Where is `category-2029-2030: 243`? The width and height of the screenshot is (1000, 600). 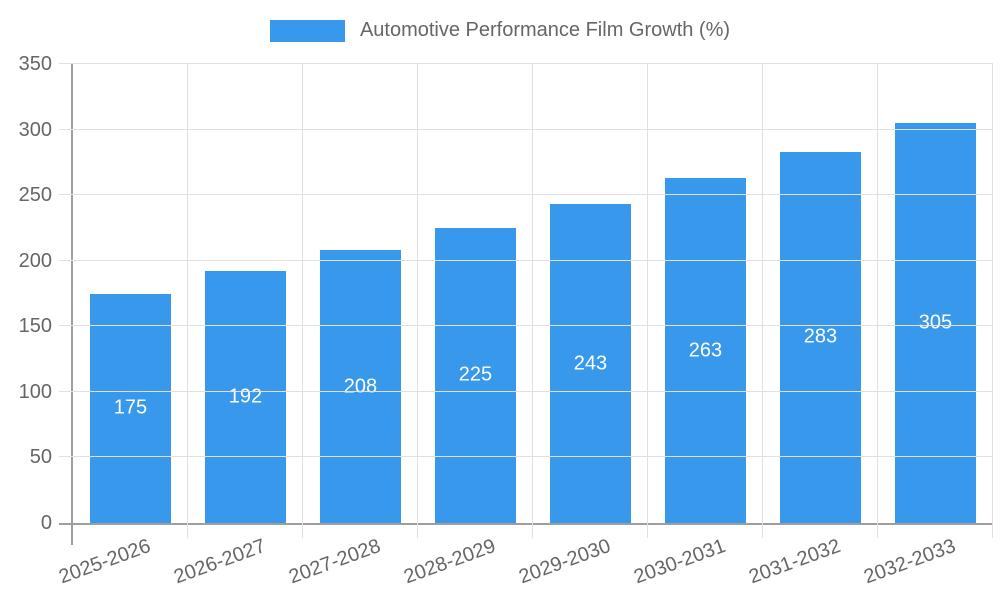
category-2029-2030: 243 is located at coordinates (590, 293).